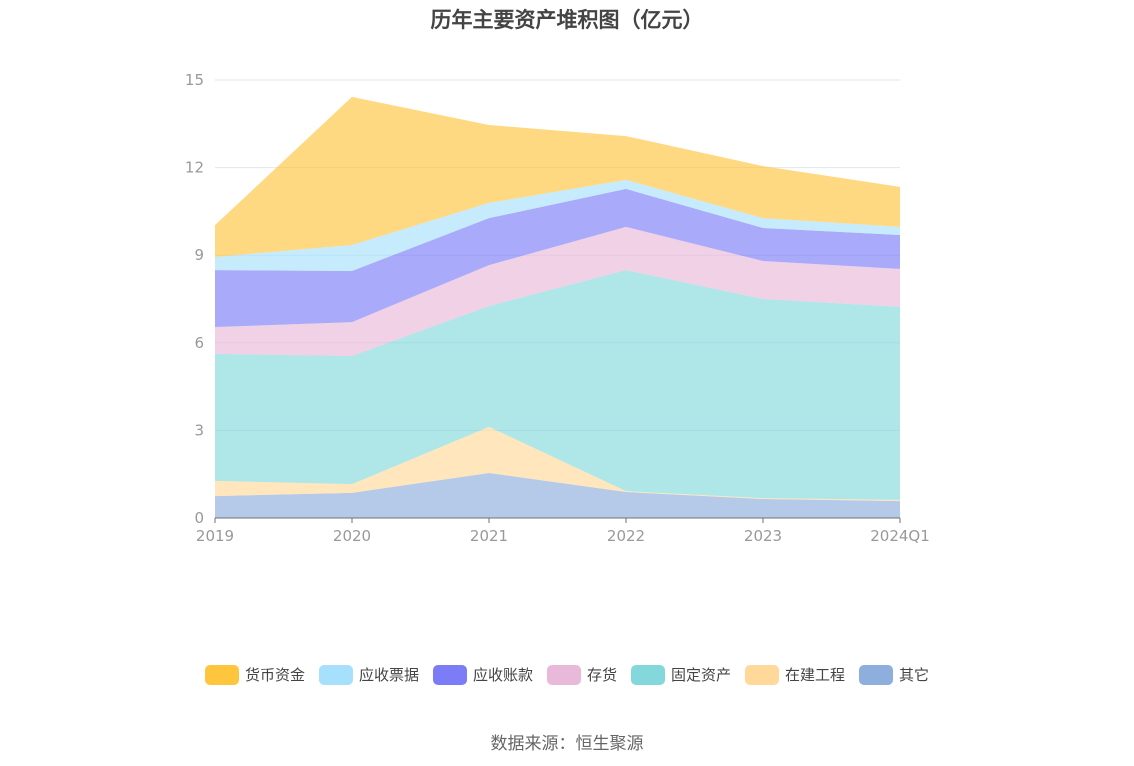 The height and width of the screenshot is (766, 1134). I want to click on legend-item: 存货, so click(581, 674).